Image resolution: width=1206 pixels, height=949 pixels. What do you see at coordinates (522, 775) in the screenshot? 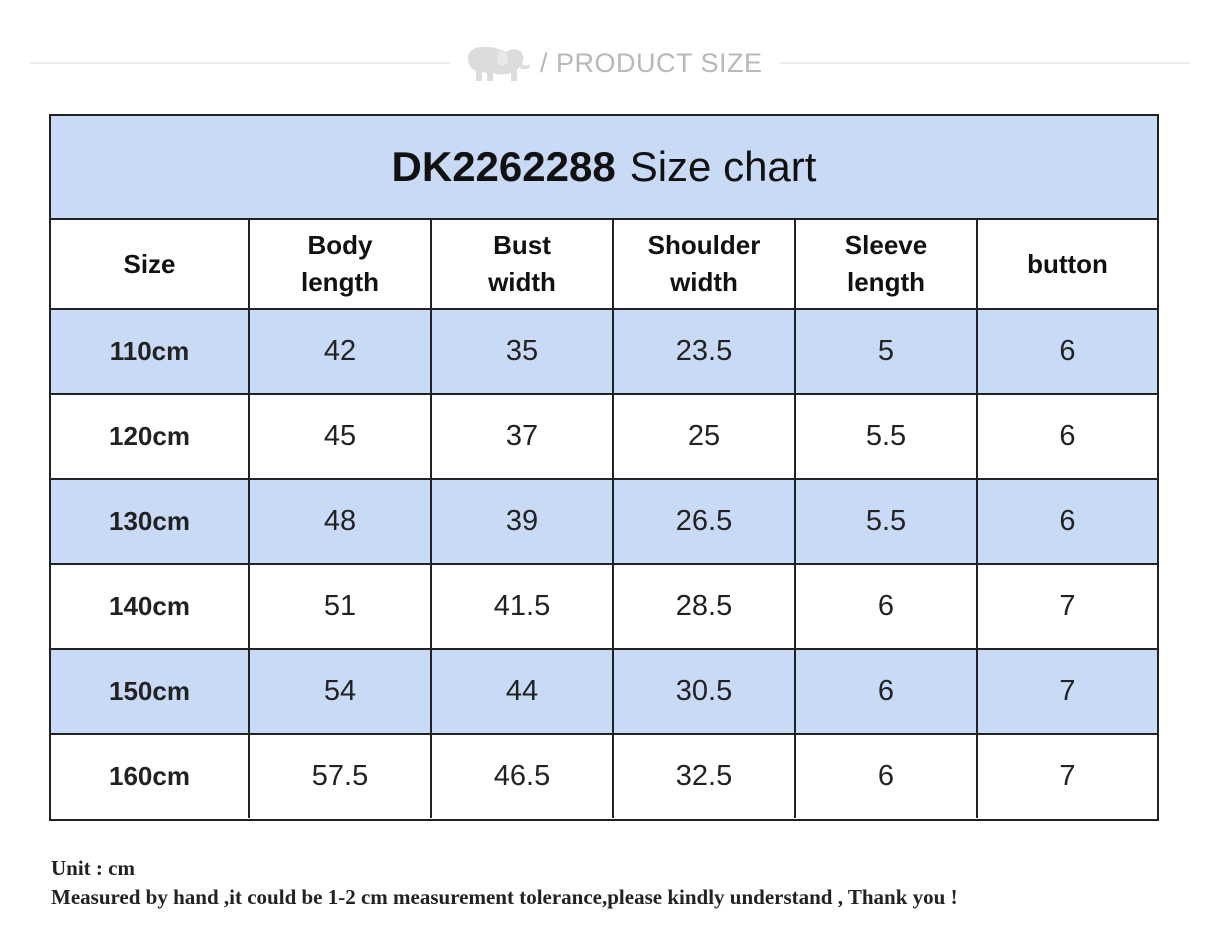
I see `table-cell: 46.5` at bounding box center [522, 775].